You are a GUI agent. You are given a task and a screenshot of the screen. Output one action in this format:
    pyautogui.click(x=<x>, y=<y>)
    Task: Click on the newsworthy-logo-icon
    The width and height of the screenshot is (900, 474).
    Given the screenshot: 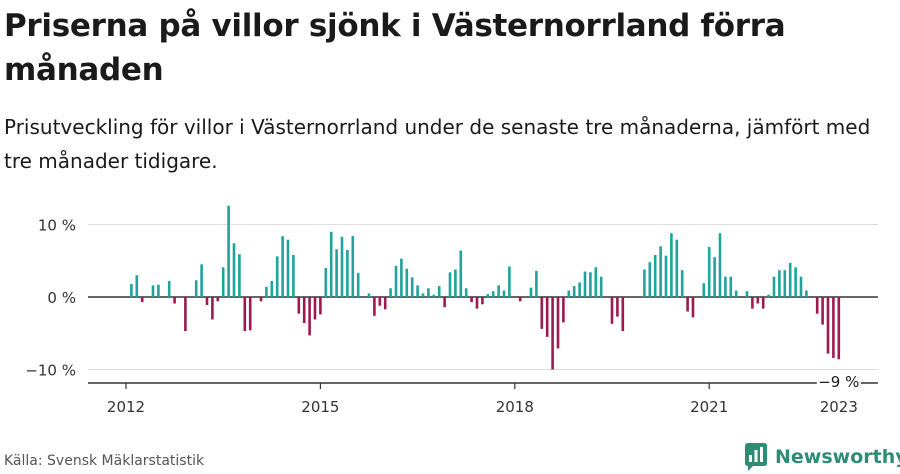 What is the action you would take?
    pyautogui.click(x=756, y=457)
    